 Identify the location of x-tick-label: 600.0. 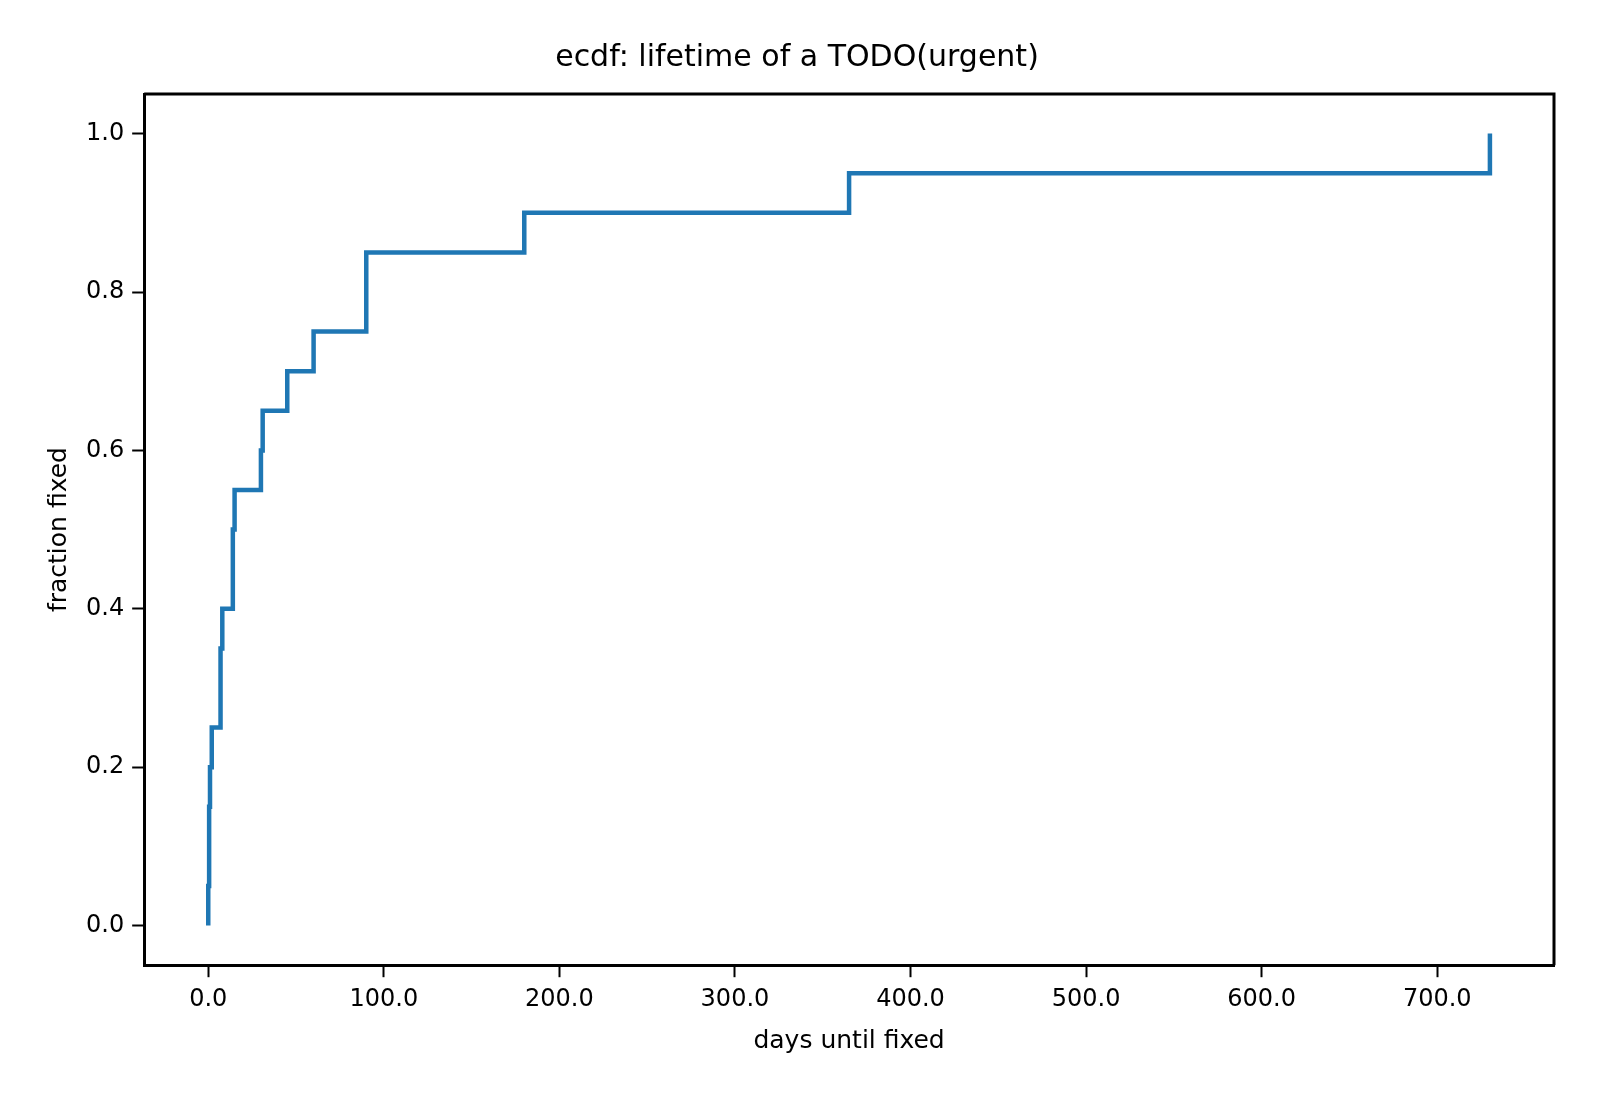
(1262, 997).